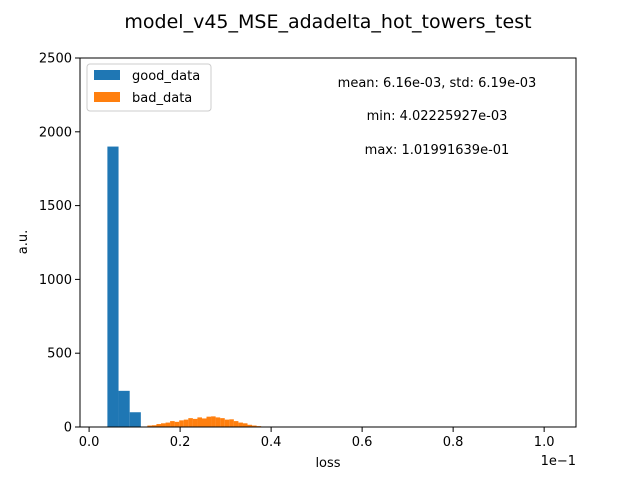 This screenshot has height=480, width=640. Describe the element at coordinates (437, 83) in the screenshot. I see `stats-mean-std: mean: 6.16e-03, std: 6.19e-03` at that location.